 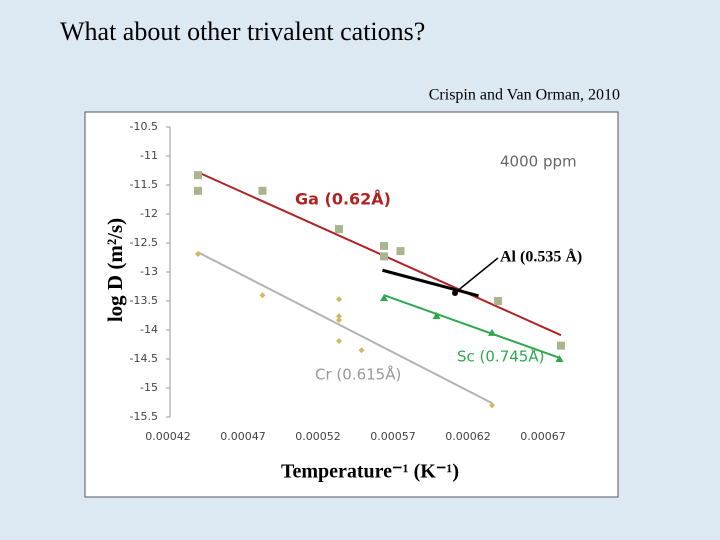 What do you see at coordinates (144, 184) in the screenshot?
I see `y-tick-label: -11.5` at bounding box center [144, 184].